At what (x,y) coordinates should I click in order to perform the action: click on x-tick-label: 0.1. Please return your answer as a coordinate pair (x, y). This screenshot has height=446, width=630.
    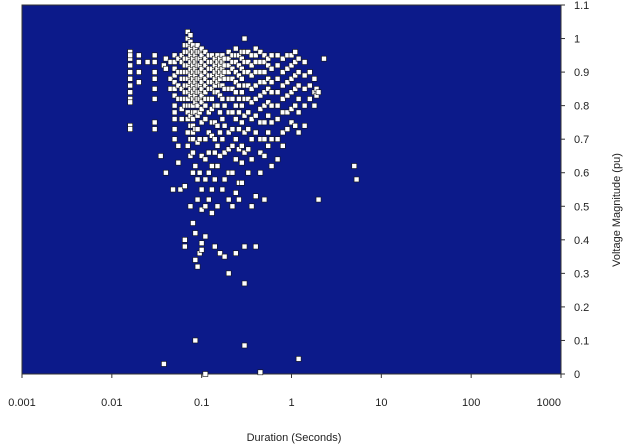
    Looking at the image, I should click on (201, 403).